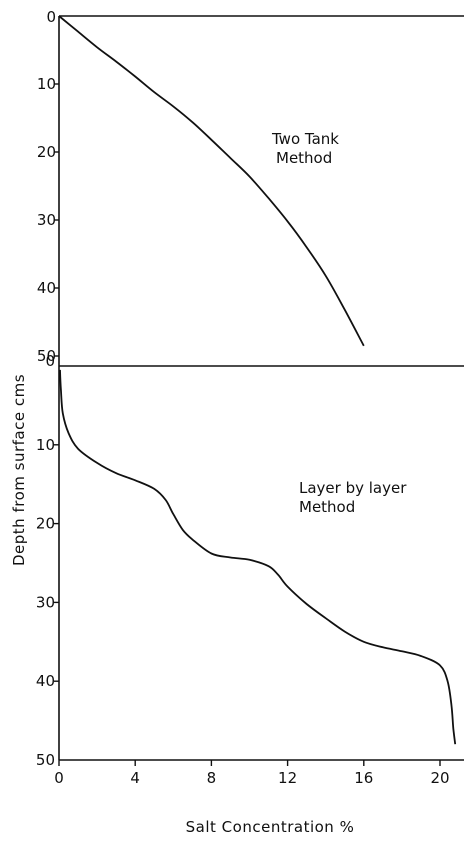 This screenshot has width=464, height=841. What do you see at coordinates (287, 778) in the screenshot?
I see `bottom-x-tick-label: 12` at bounding box center [287, 778].